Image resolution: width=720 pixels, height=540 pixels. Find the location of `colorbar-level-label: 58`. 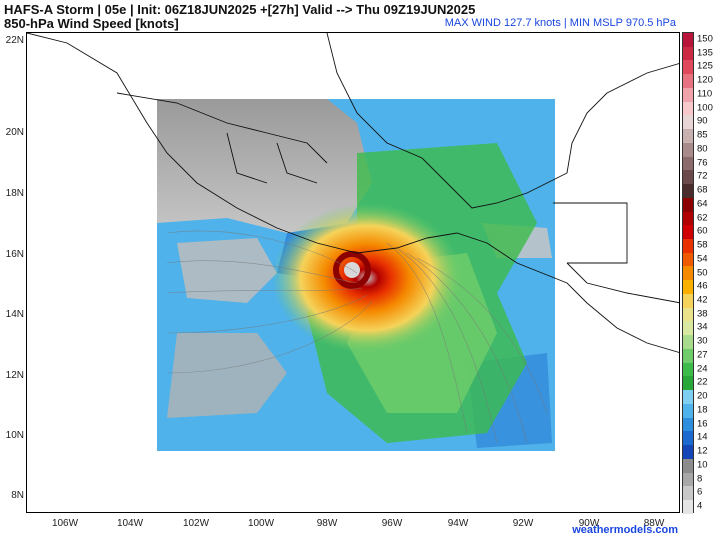

colorbar-level-label: 58 is located at coordinates (702, 245).